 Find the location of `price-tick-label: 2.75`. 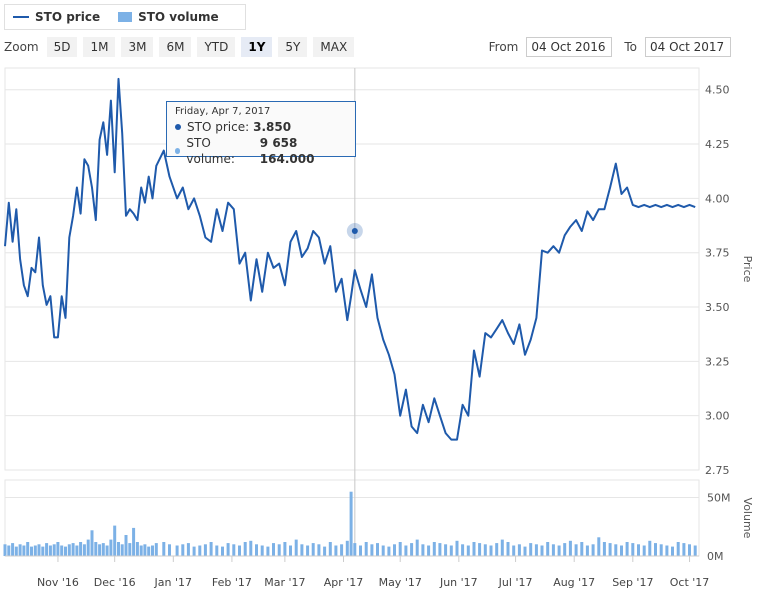

price-tick-label: 2.75 is located at coordinates (717, 470).